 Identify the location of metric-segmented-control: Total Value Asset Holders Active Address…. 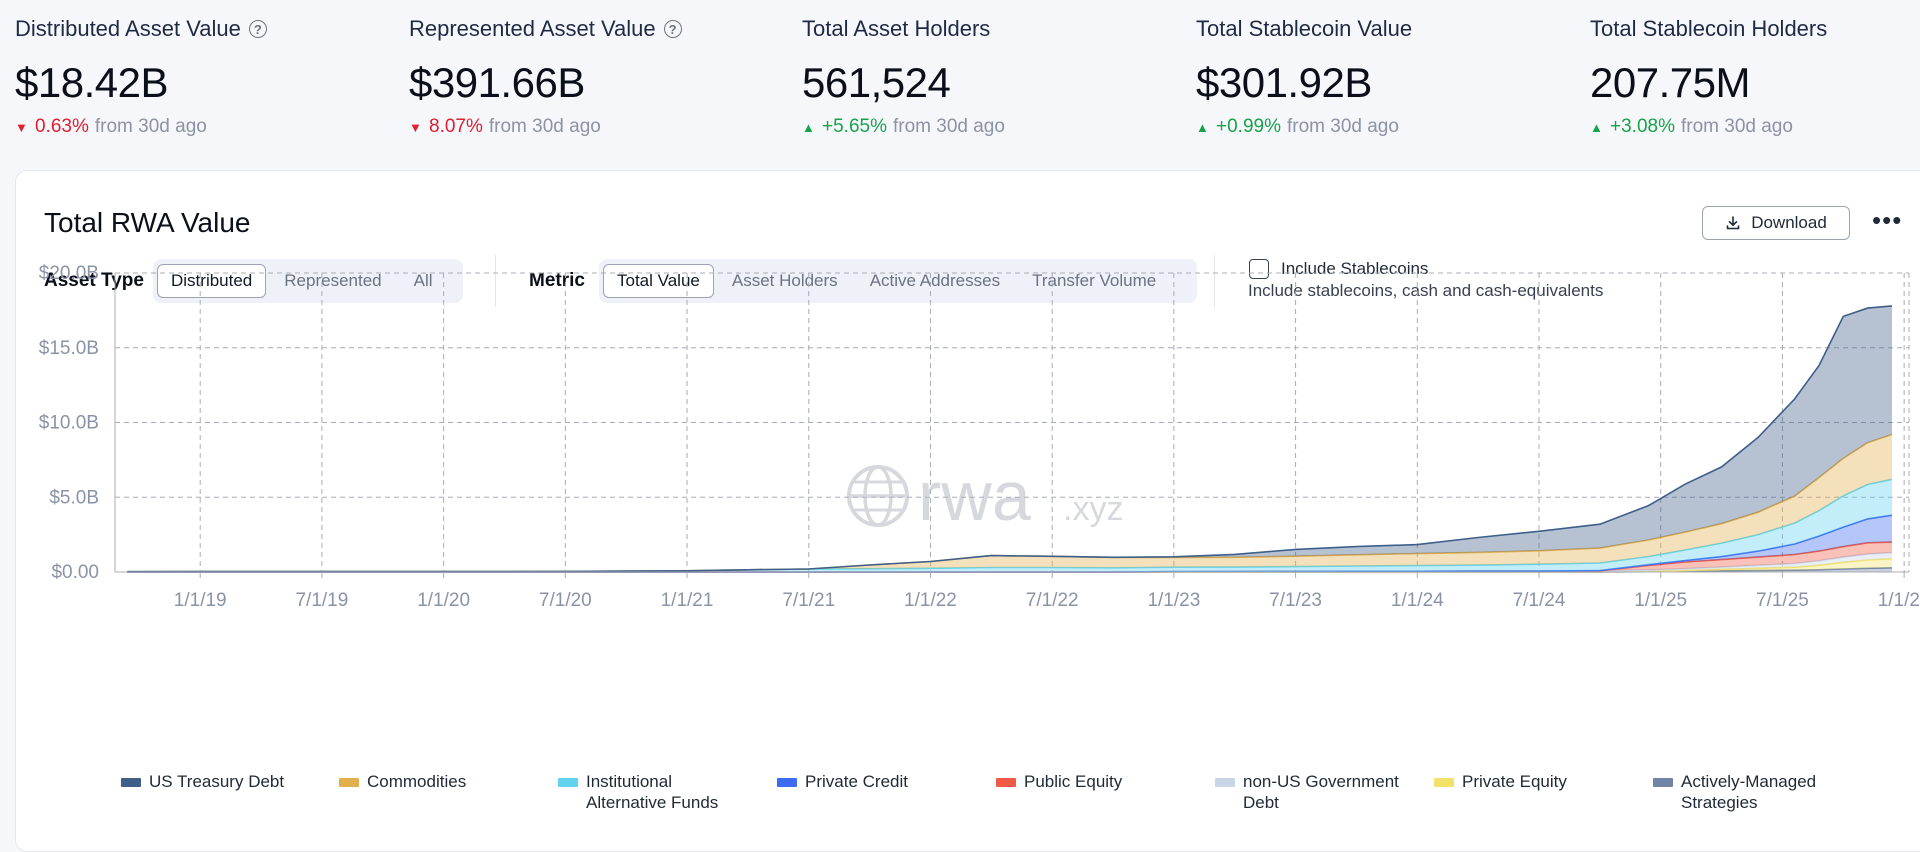
(898, 281).